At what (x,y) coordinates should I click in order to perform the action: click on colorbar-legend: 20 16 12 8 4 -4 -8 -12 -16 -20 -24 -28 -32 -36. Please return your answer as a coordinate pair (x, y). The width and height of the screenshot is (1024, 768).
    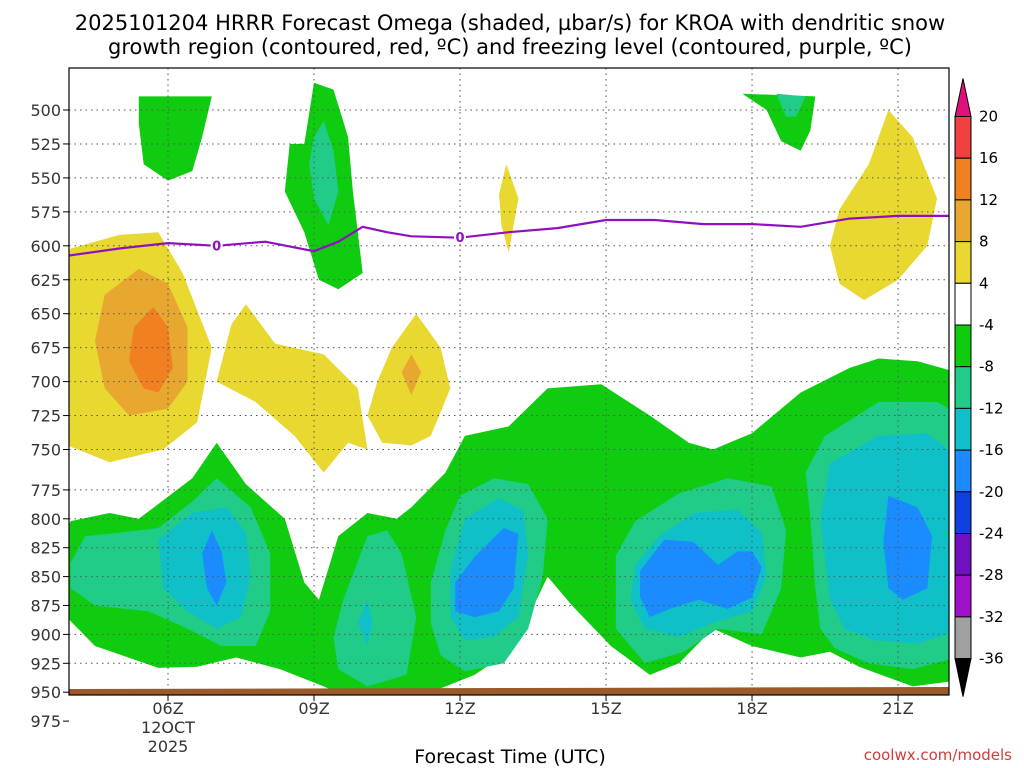
    Looking at the image, I should click on (979, 387).